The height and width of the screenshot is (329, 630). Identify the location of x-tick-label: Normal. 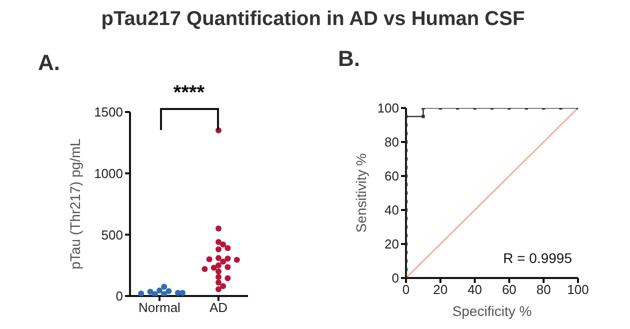
(159, 308).